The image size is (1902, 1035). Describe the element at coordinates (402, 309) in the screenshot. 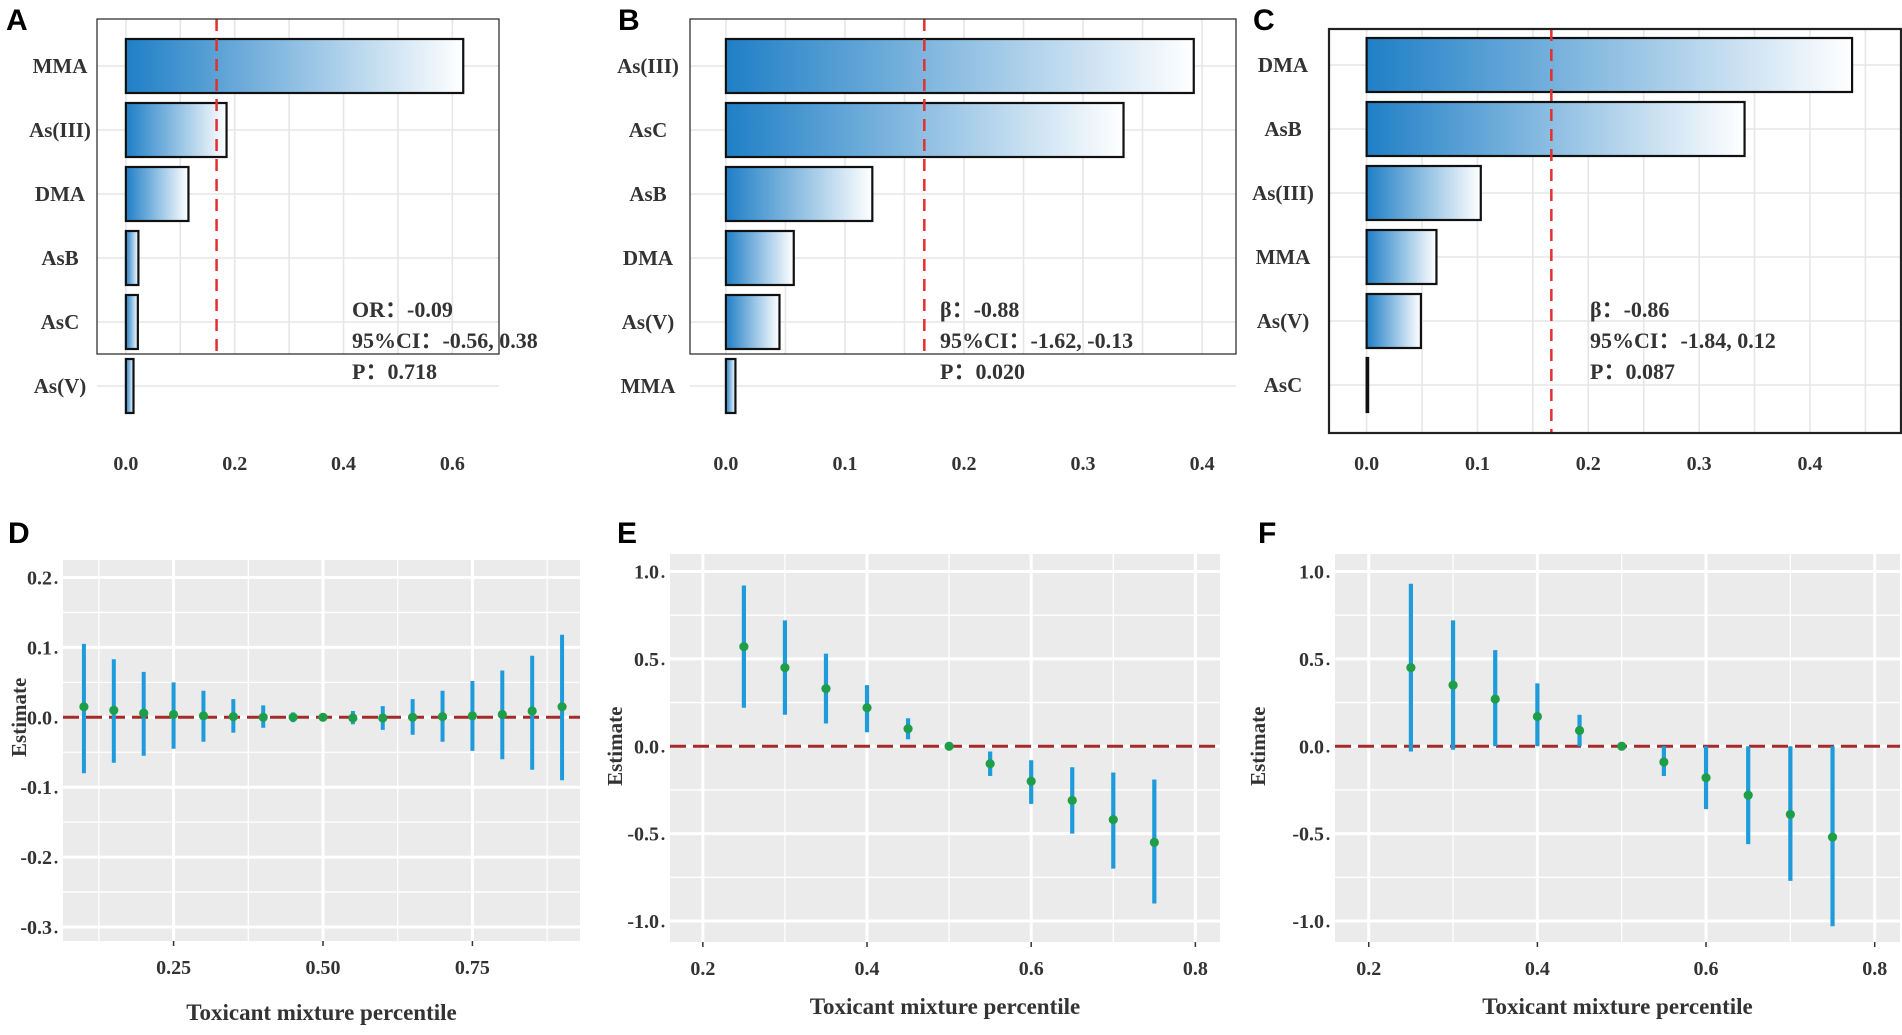

I see `stat-annotation: OR：-0.09` at that location.